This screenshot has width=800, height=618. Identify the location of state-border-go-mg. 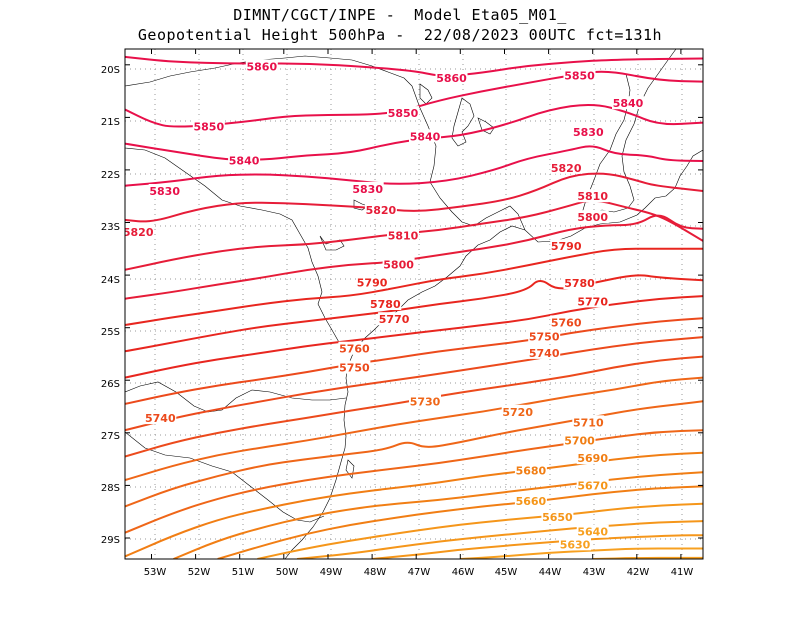
(269, 71).